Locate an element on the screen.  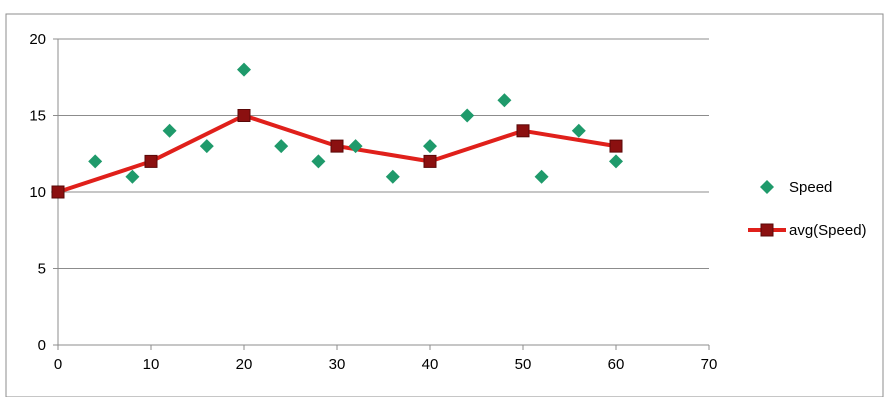
legend-avg-marker is located at coordinates (767, 230).